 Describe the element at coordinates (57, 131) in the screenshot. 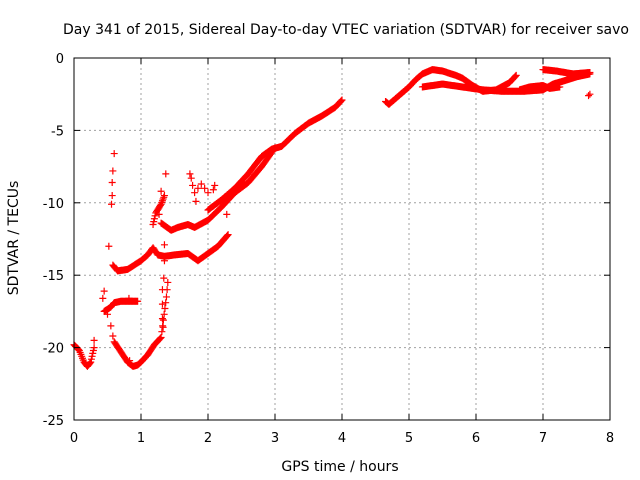

I see `y-tick-label: -5` at that location.